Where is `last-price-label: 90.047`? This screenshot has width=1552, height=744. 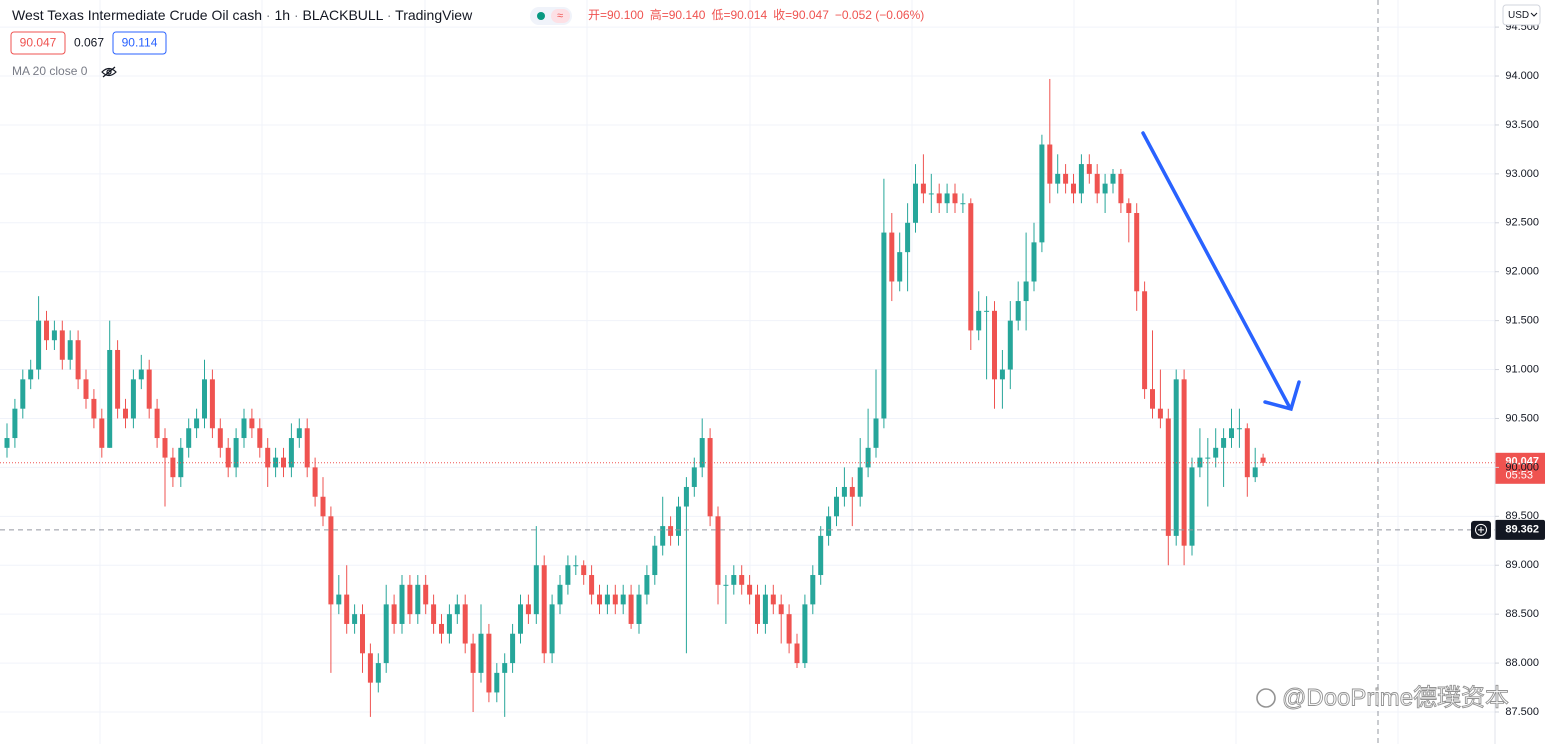
last-price-label: 90.047 is located at coordinates (1522, 462).